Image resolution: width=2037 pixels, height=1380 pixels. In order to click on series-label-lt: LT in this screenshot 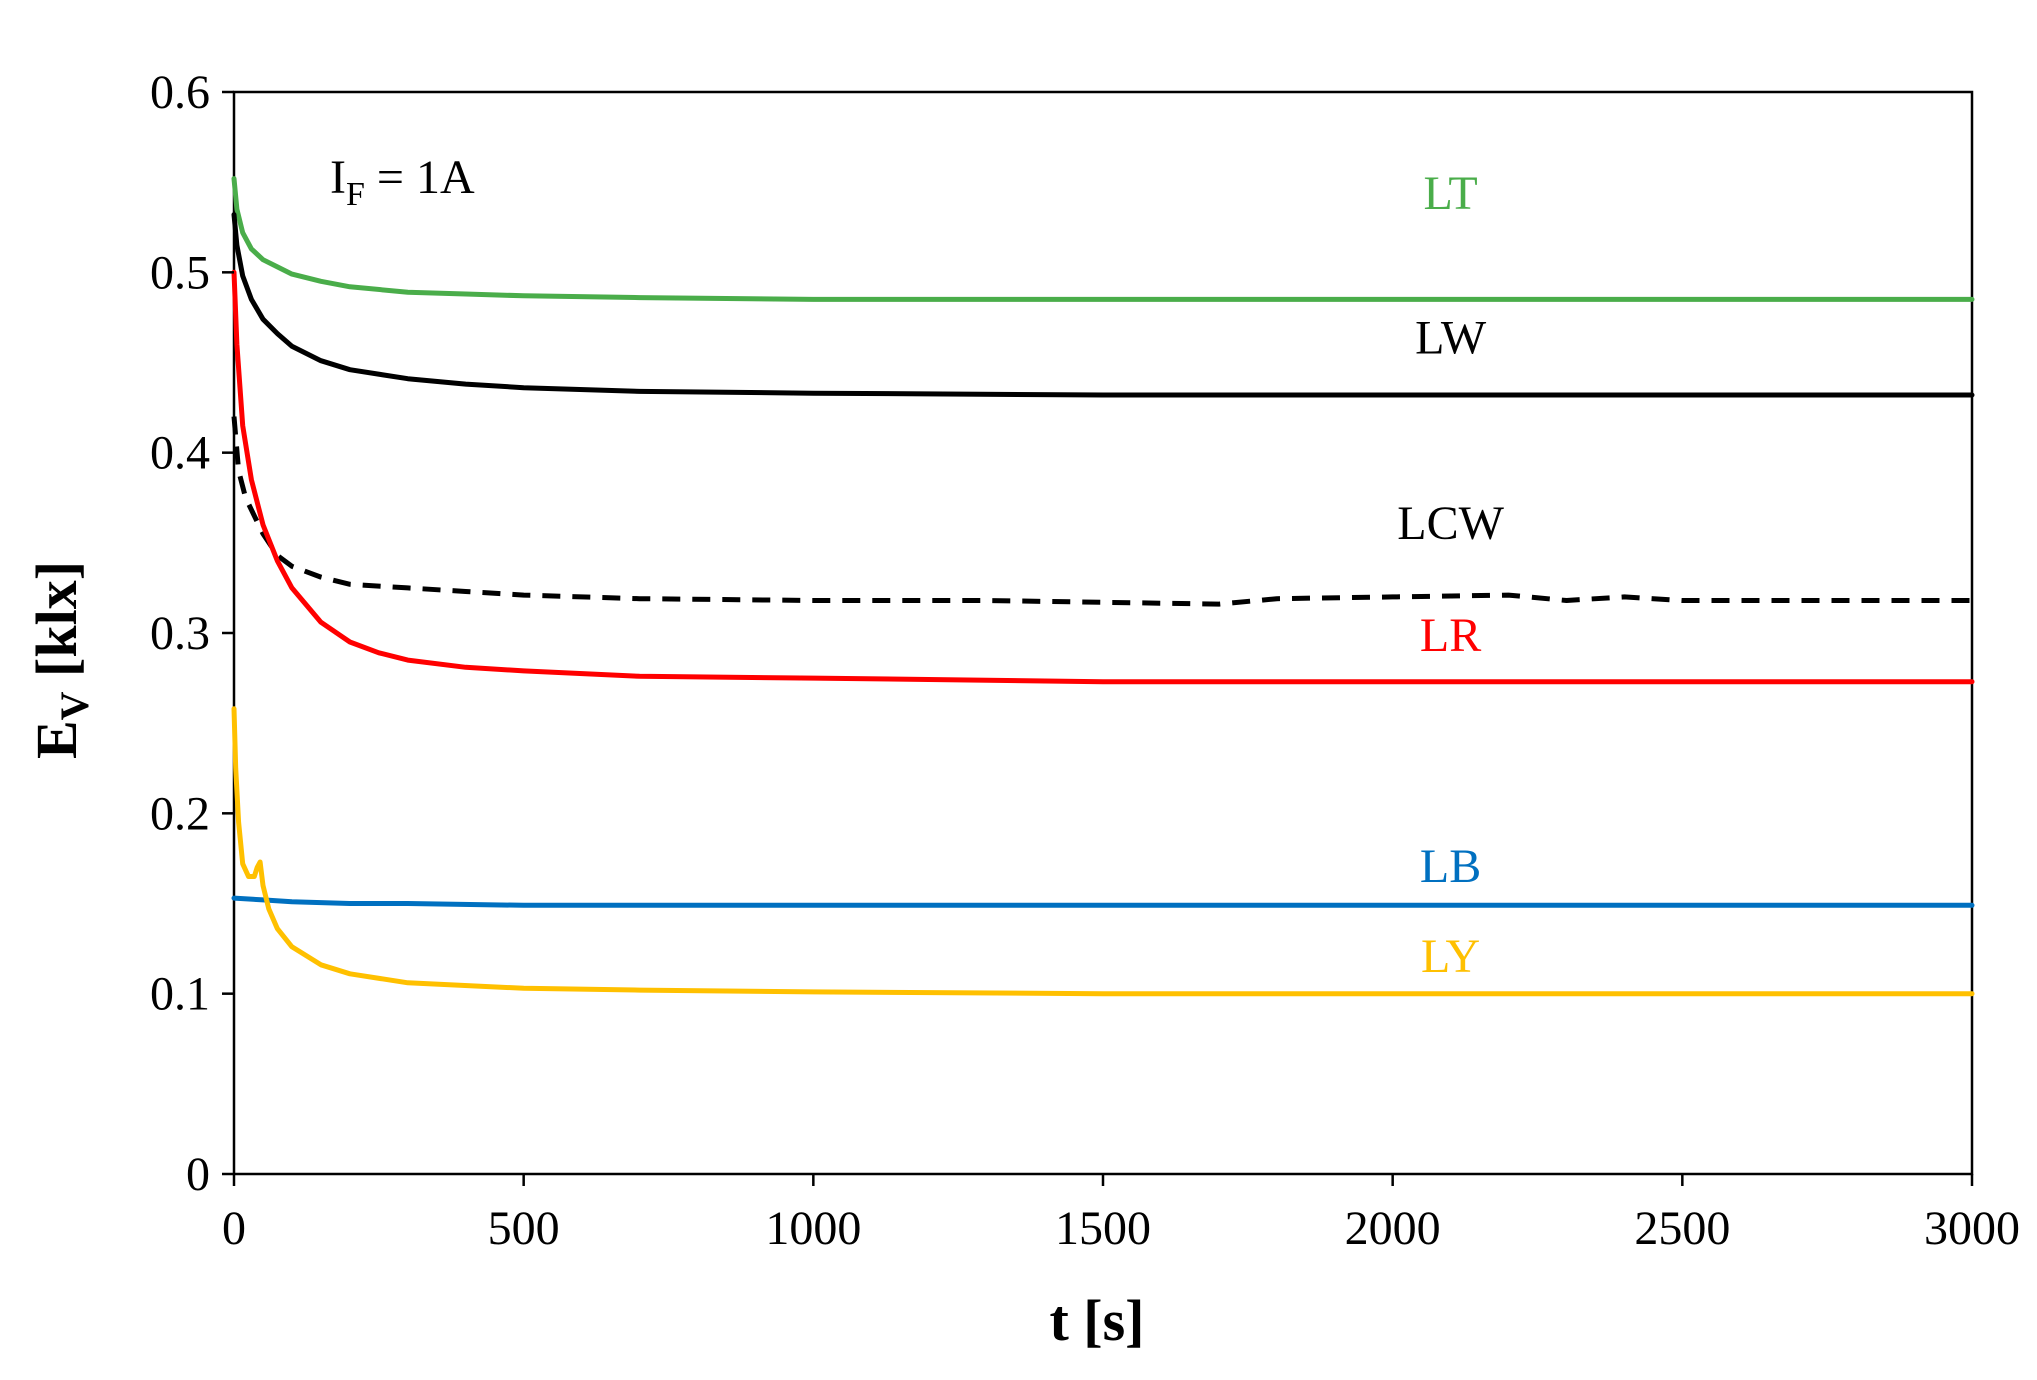, I will do `click(1450, 193)`.